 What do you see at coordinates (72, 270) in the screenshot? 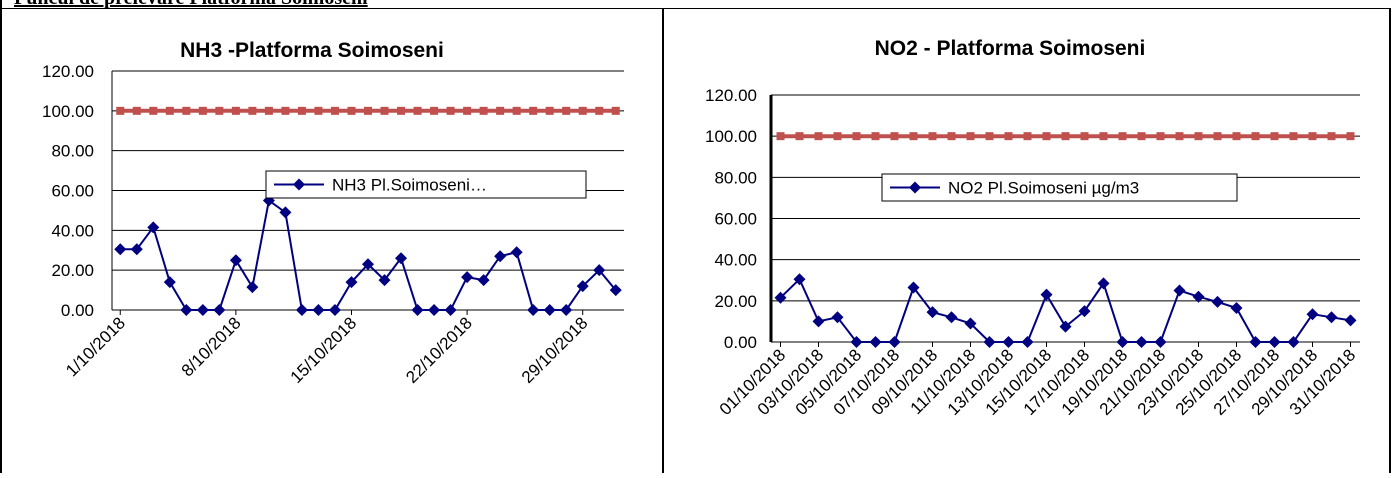
I see `nh3-y-tick-label: 20.00` at bounding box center [72, 270].